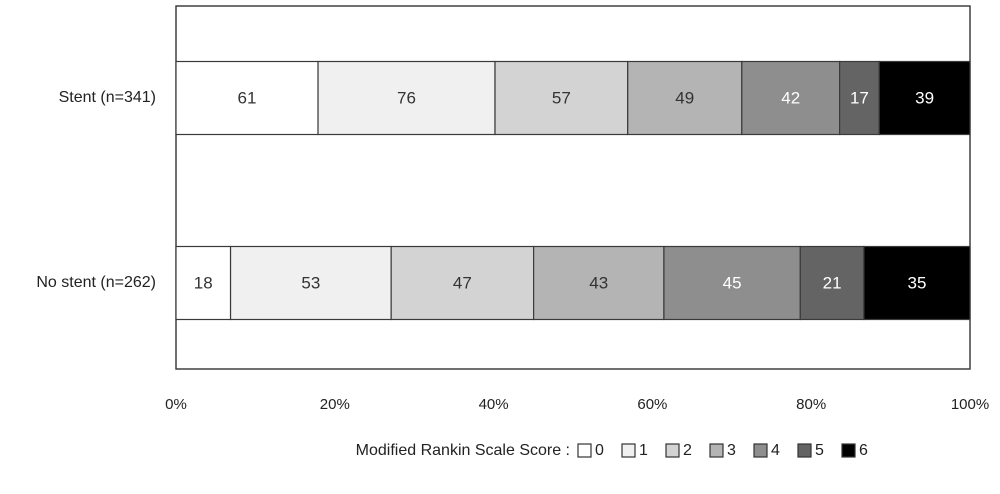  I want to click on legend-label: 0, so click(599, 450).